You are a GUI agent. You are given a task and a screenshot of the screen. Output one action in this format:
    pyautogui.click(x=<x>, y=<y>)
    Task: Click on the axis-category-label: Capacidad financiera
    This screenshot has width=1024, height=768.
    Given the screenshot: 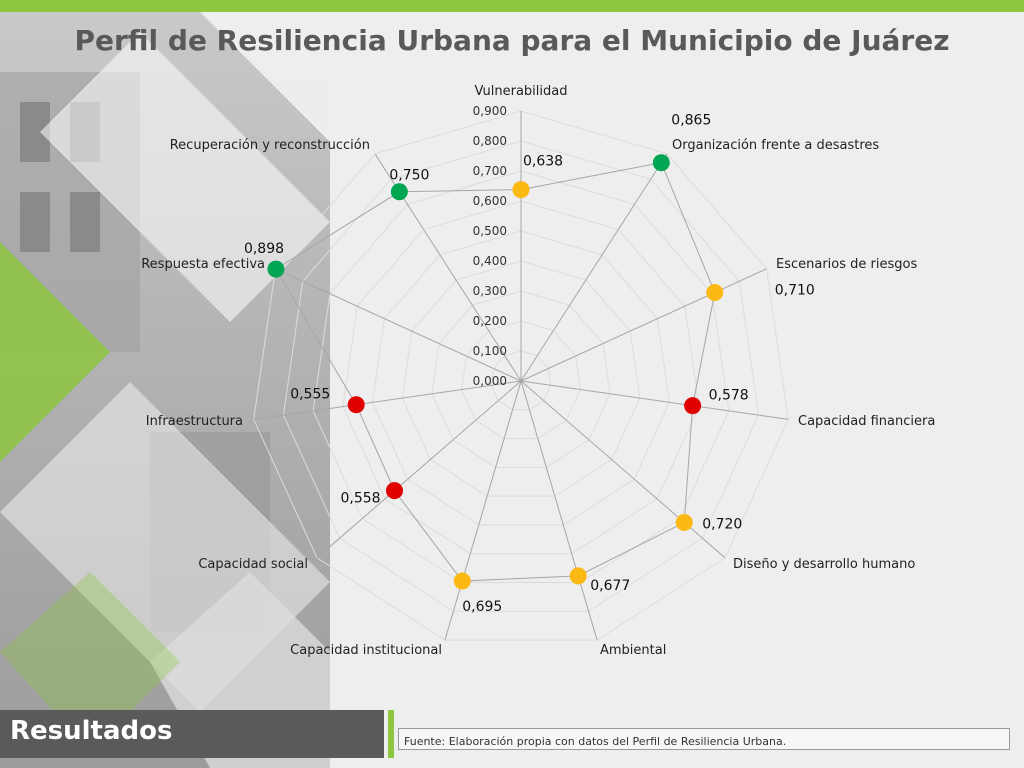 What is the action you would take?
    pyautogui.click(x=866, y=421)
    